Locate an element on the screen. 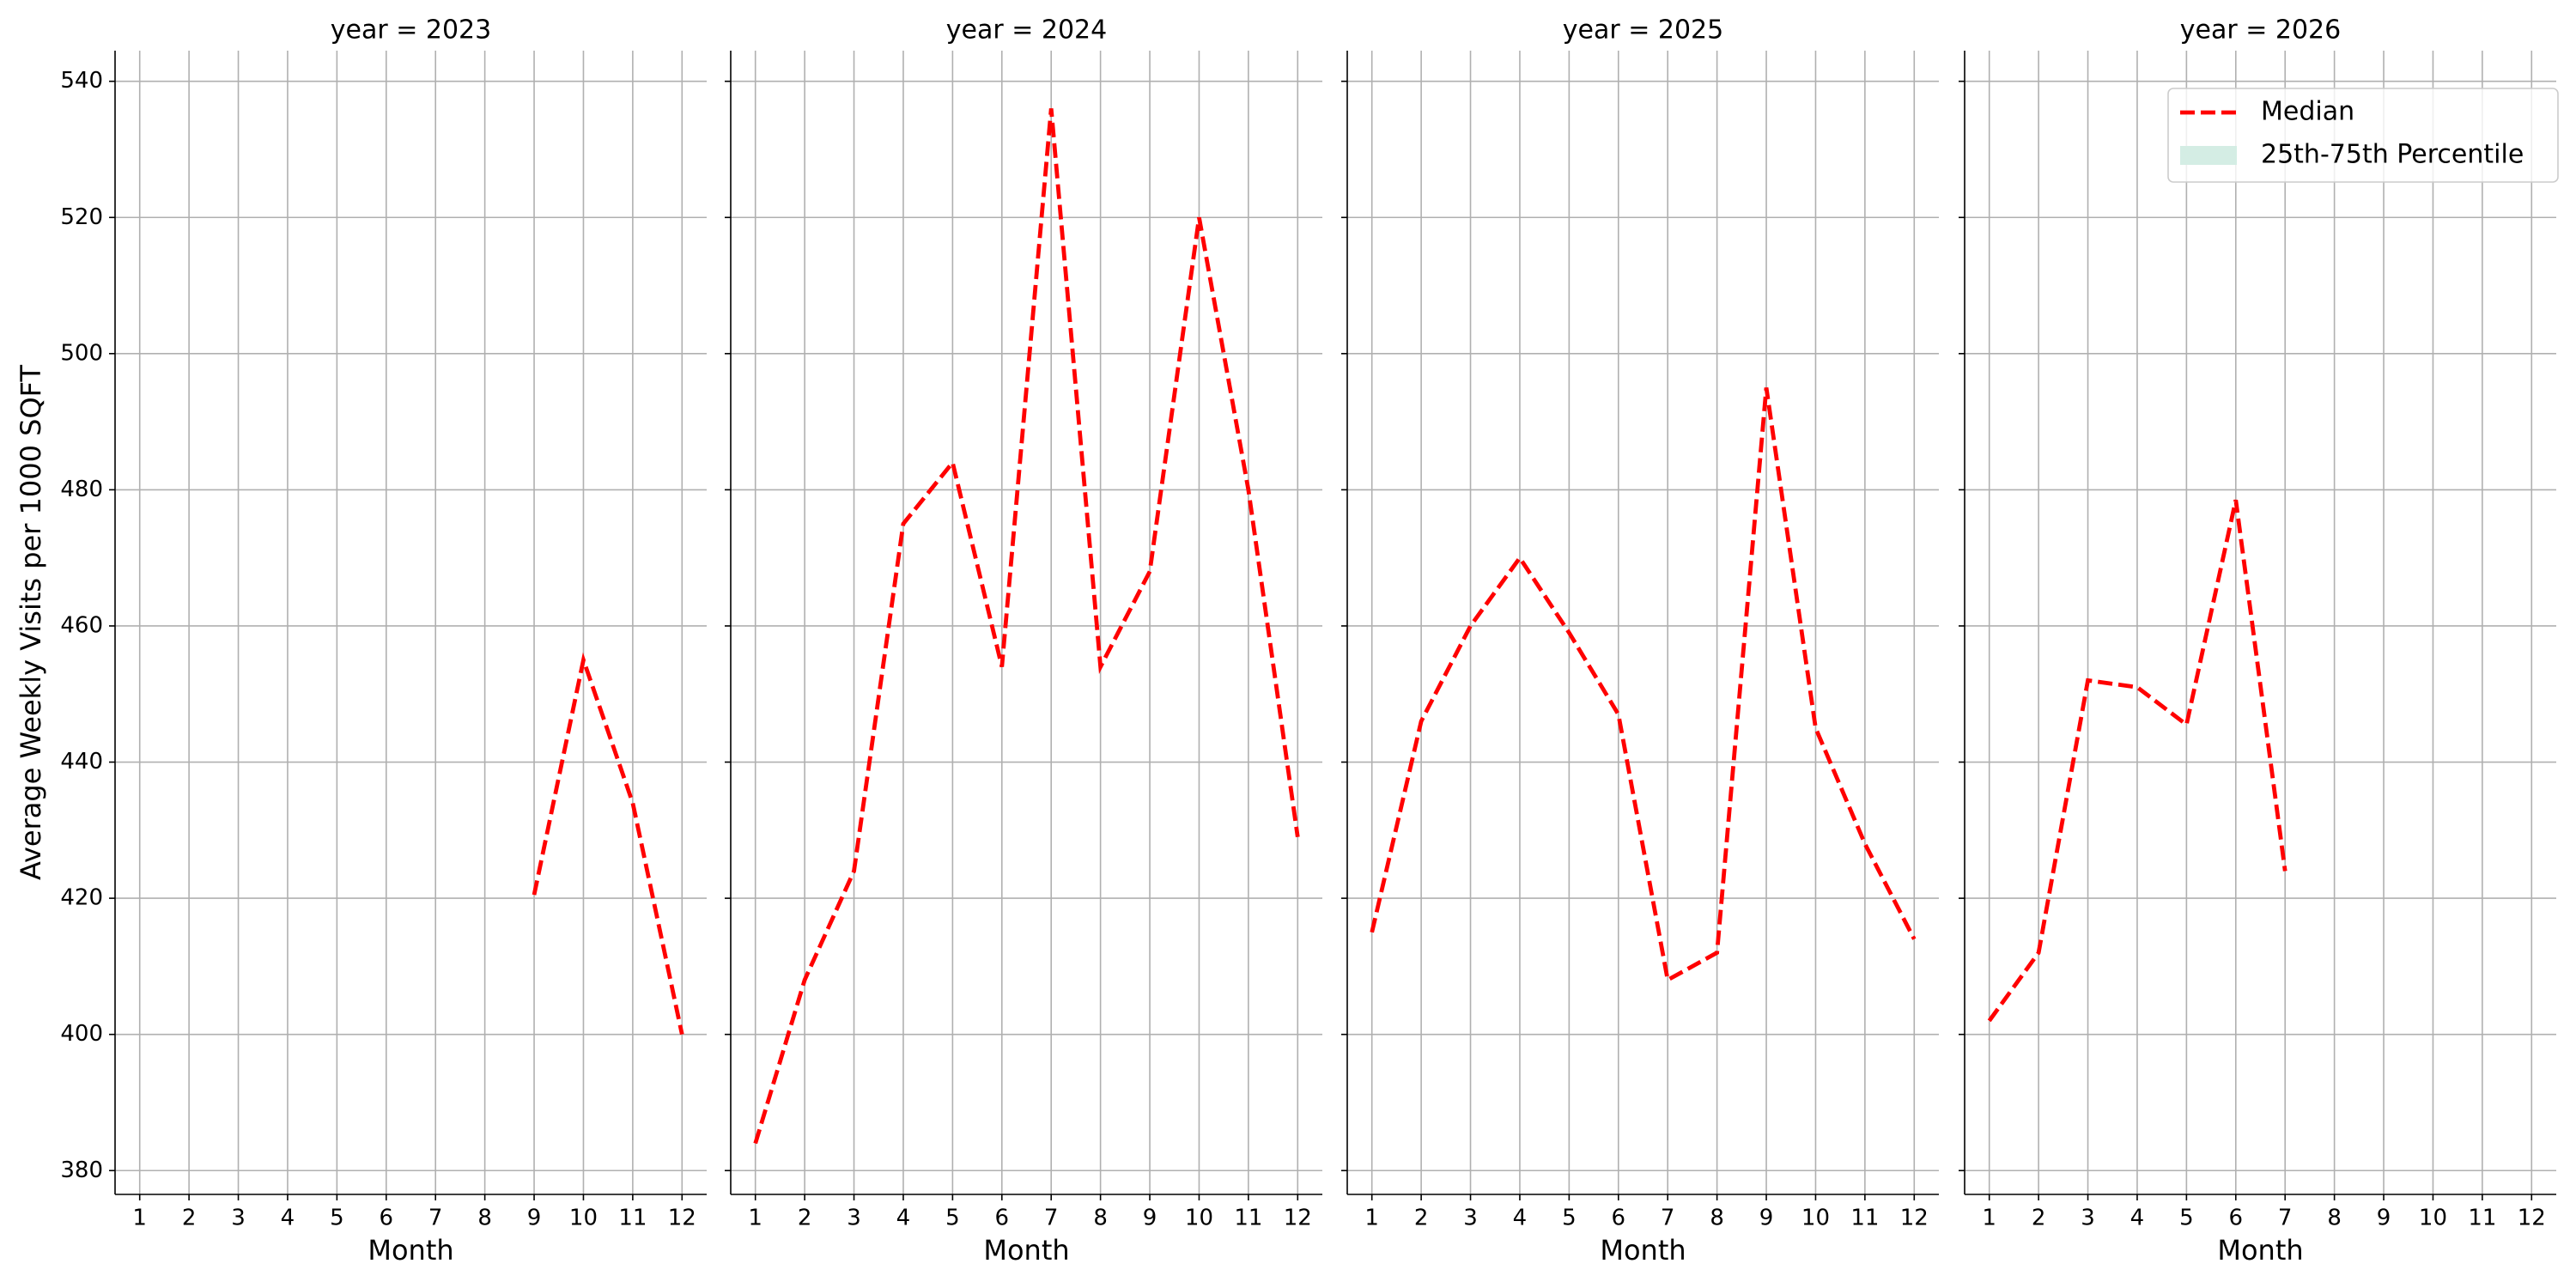  legend-label: 25th-75th Percentile is located at coordinates (2392, 155).